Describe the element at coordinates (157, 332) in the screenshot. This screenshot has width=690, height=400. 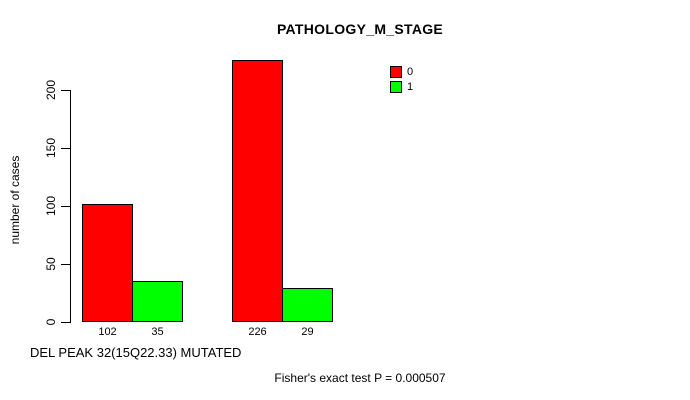
I see `bar-count-label: 35` at that location.